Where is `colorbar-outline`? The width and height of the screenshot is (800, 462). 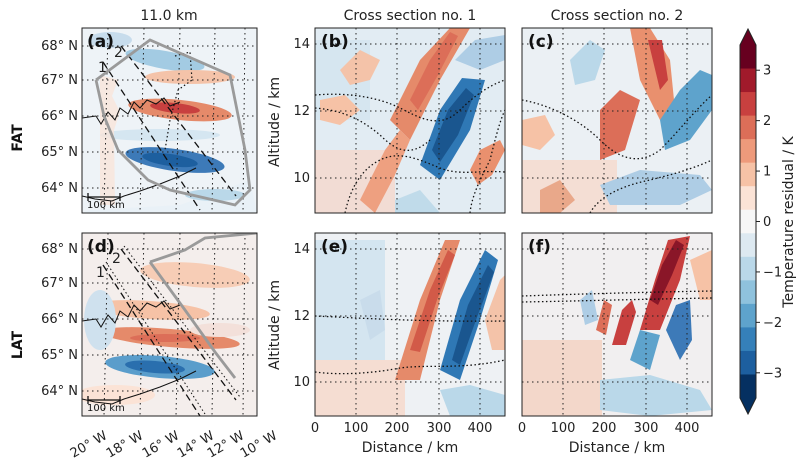 colorbar-outline is located at coordinates (748, 221).